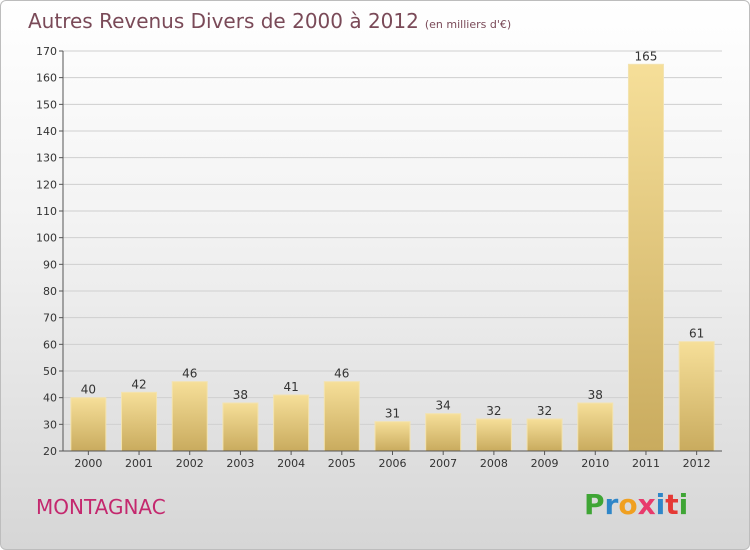  What do you see at coordinates (88, 390) in the screenshot?
I see `data-label: 40` at bounding box center [88, 390].